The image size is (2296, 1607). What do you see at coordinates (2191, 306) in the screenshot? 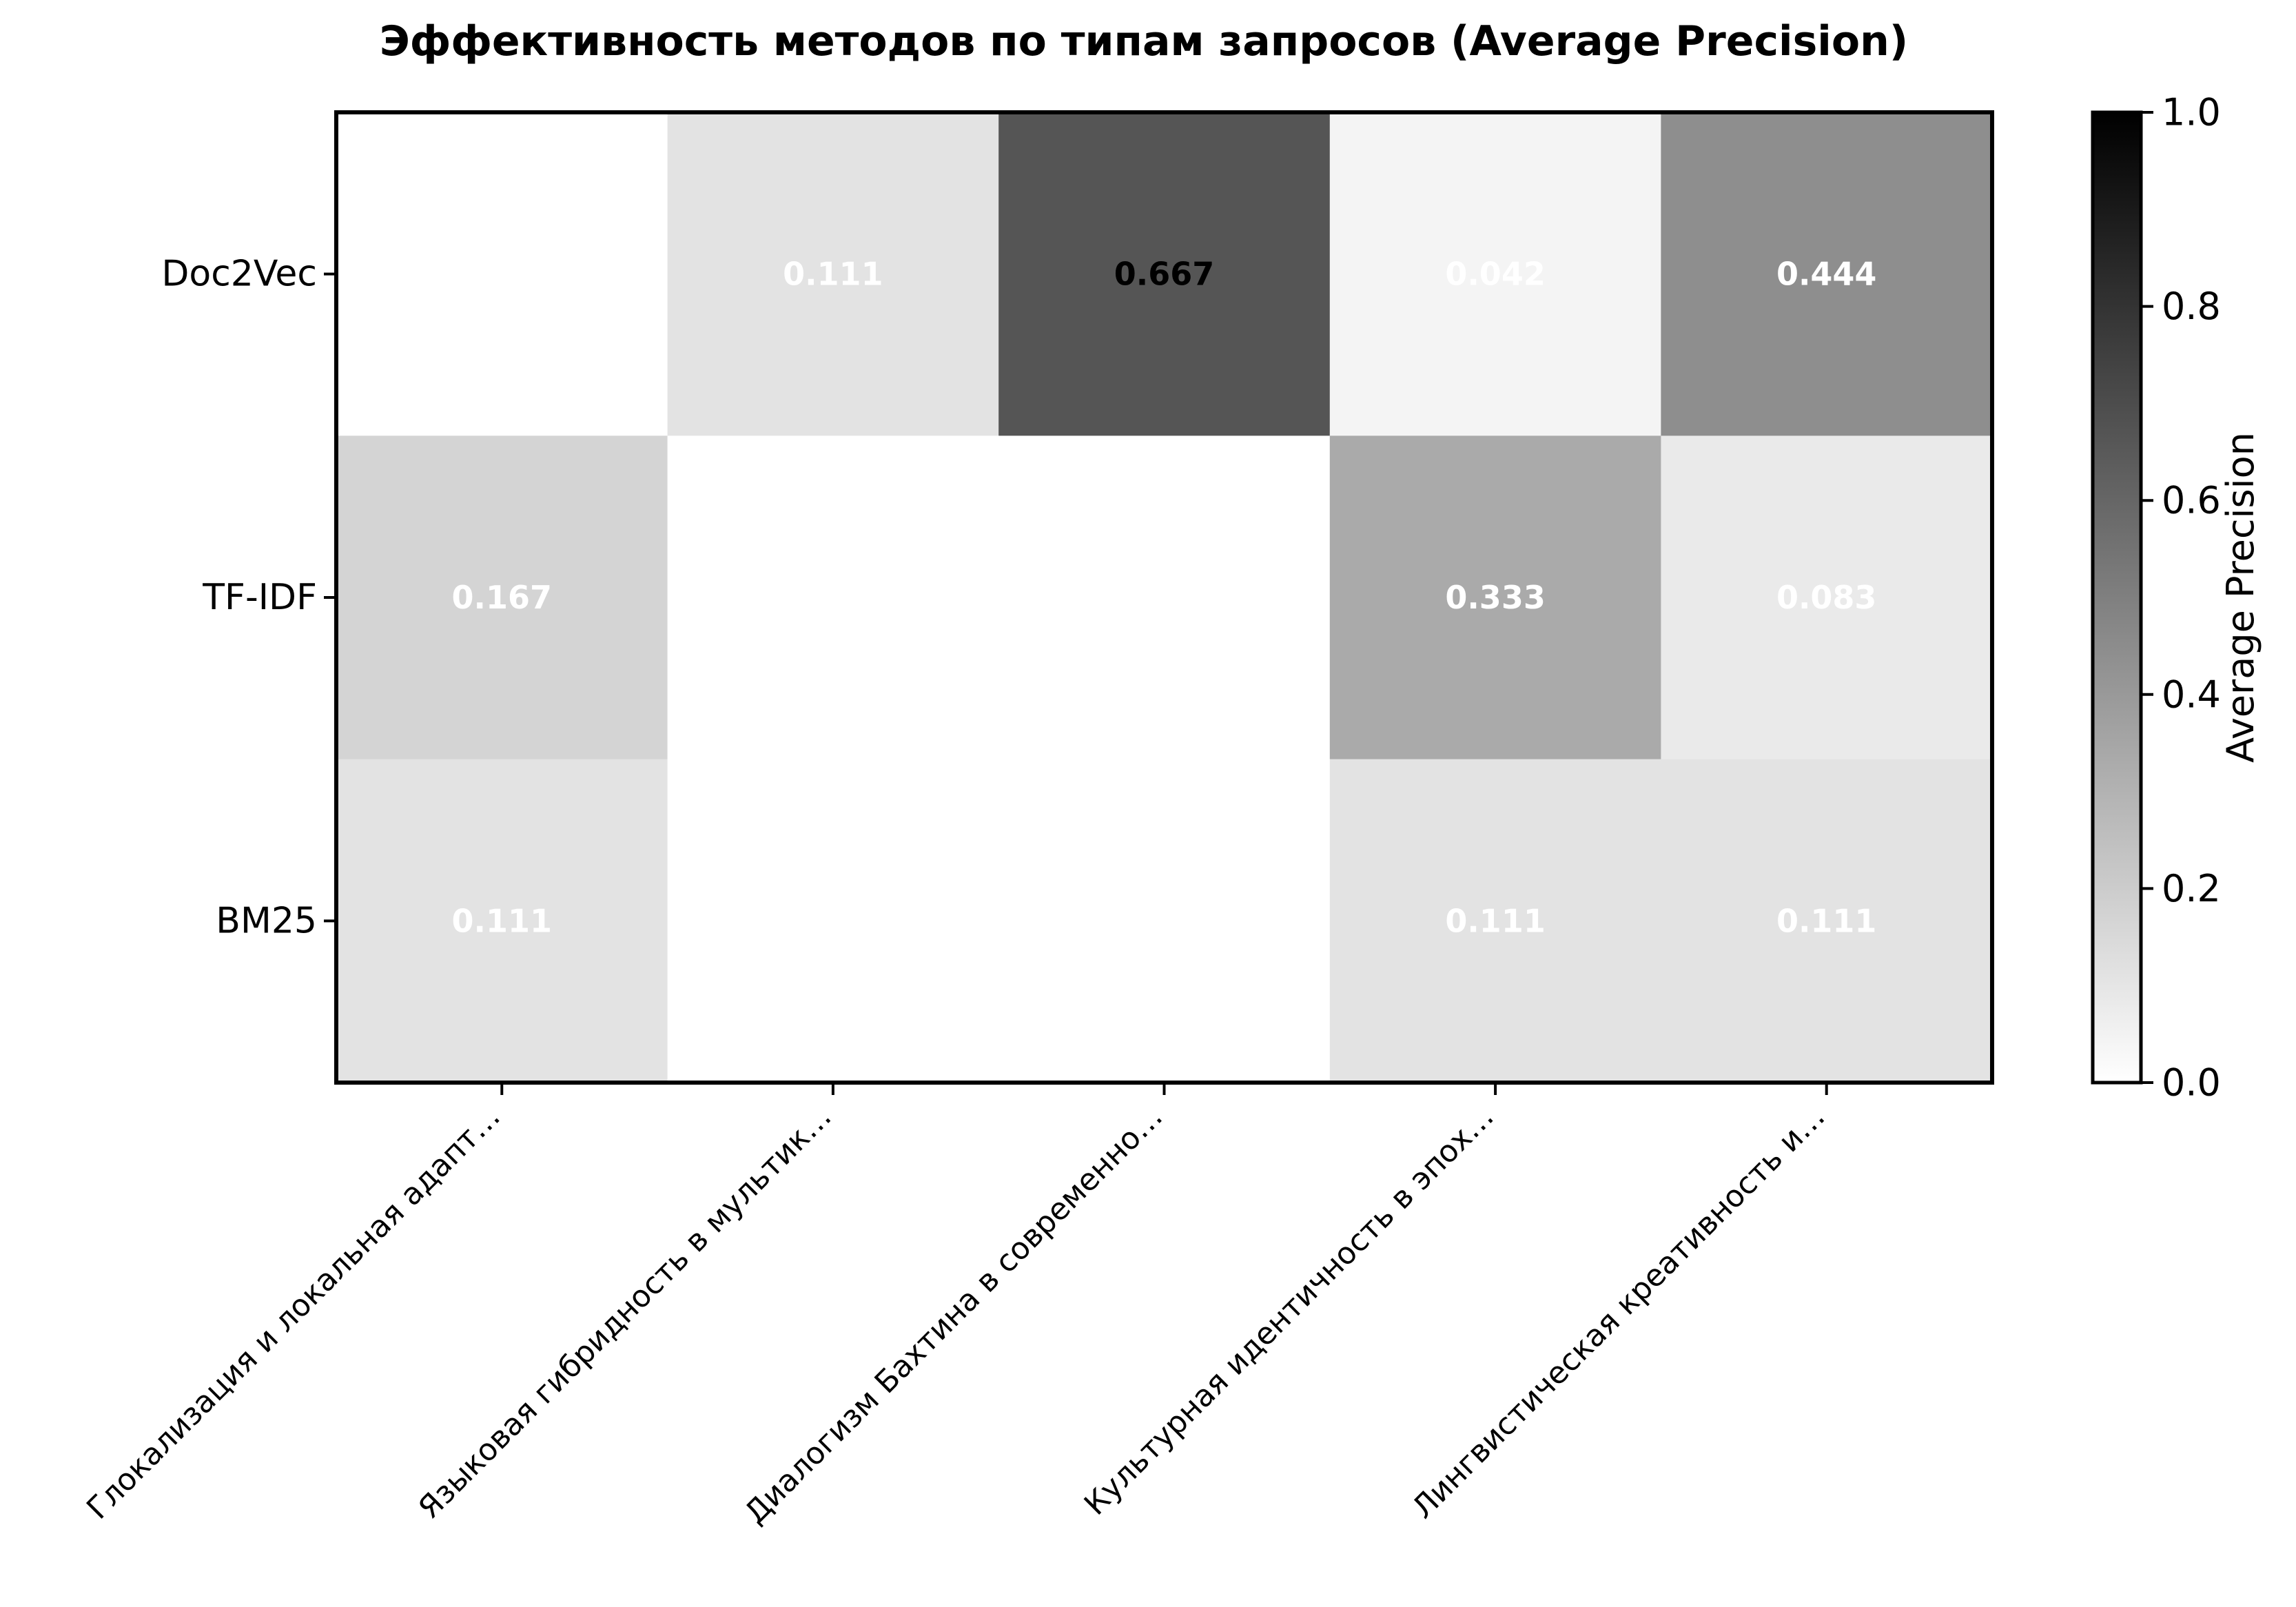
I see `colorbar-tick-label: 0.8` at bounding box center [2191, 306].